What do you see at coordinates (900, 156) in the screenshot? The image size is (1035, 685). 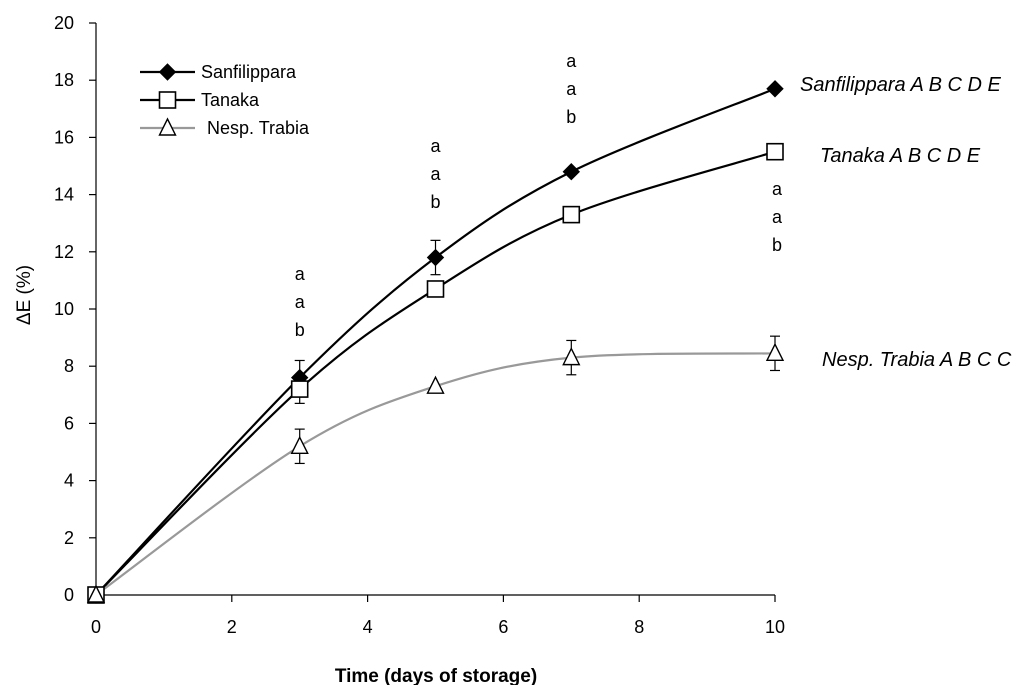 I see `series-end-label: Tanaka A B C D E` at bounding box center [900, 156].